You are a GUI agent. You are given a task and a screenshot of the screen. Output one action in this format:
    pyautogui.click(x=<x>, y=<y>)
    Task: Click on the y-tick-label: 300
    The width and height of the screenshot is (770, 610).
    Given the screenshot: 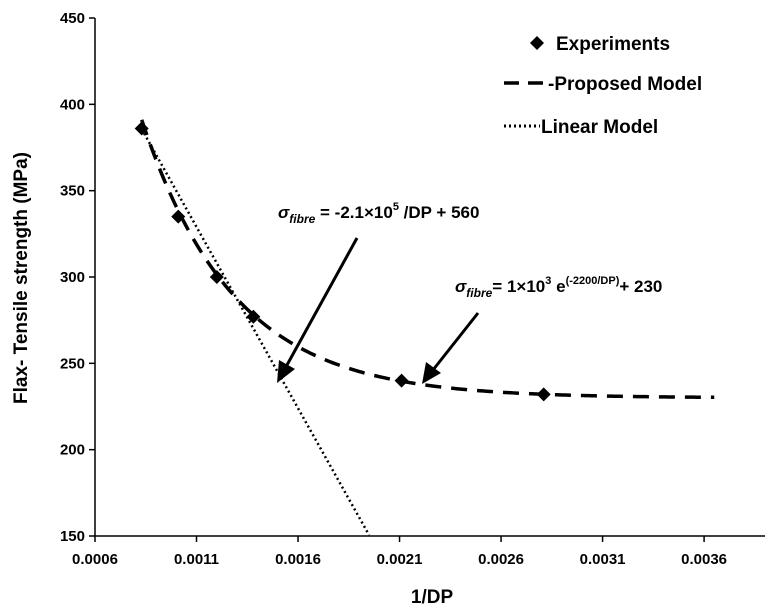 What is the action you would take?
    pyautogui.click(x=72, y=277)
    